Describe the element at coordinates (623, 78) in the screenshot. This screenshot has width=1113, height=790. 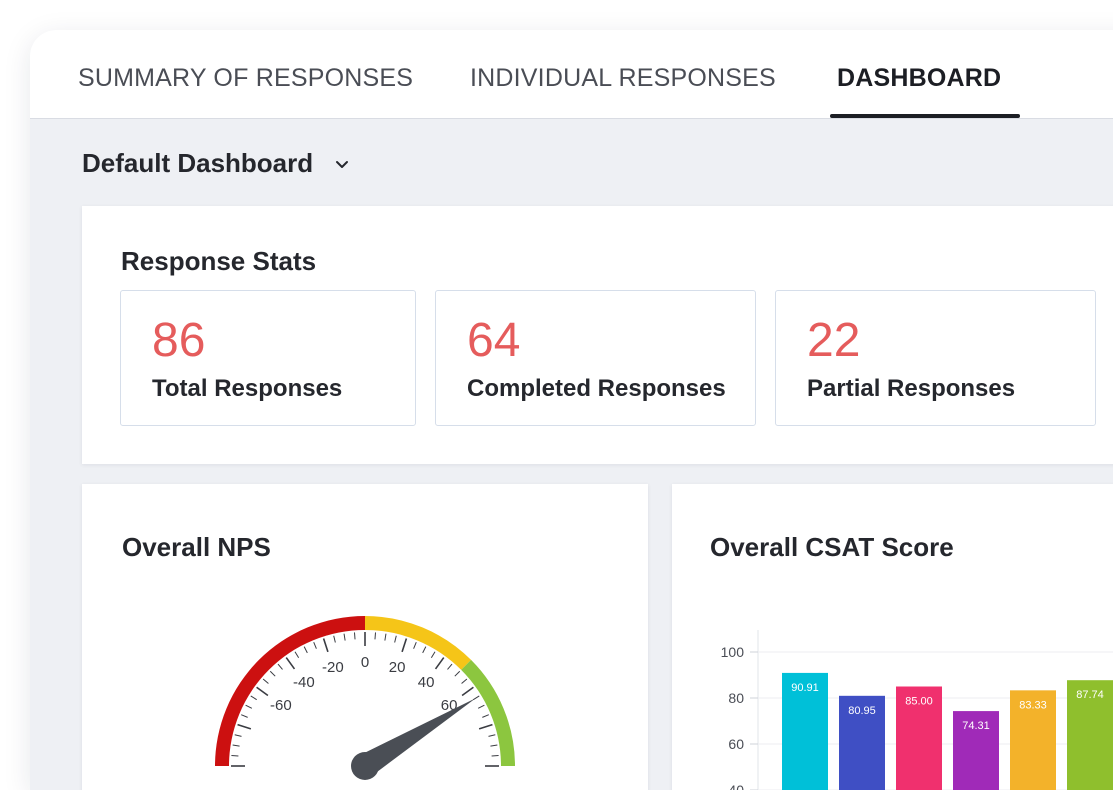
I see `tab-individual-responses: INDIVIDUAL RESPONSES` at that location.